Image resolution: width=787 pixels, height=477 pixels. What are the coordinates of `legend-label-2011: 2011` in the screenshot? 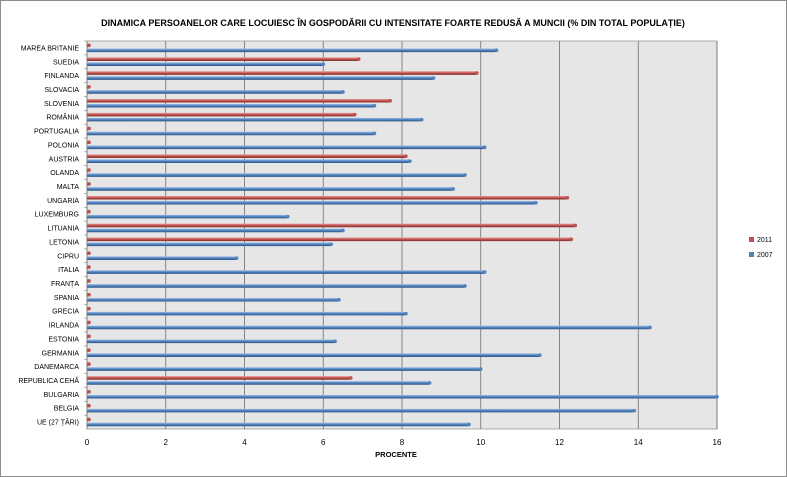 It's located at (764, 240).